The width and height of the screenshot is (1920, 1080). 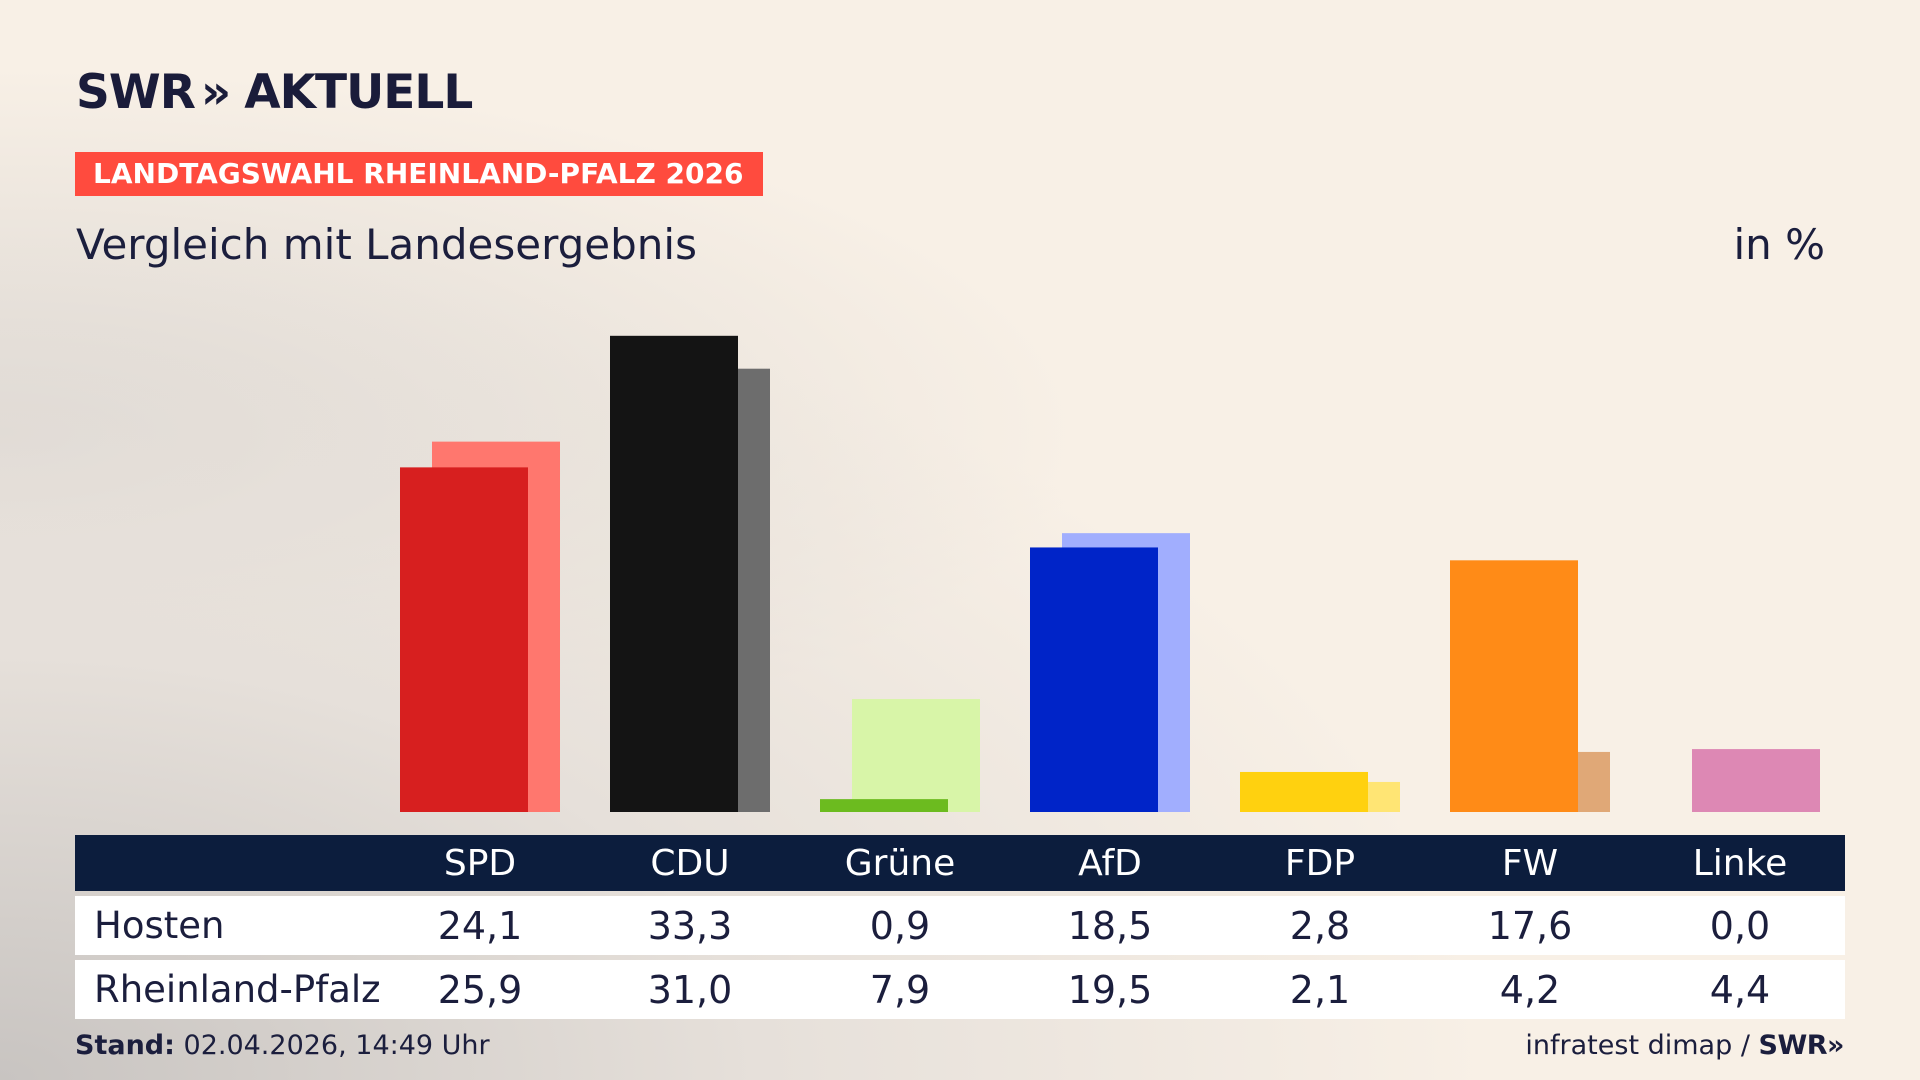 What do you see at coordinates (1514, 686) in the screenshot?
I see `bar-fw-hosten` at bounding box center [1514, 686].